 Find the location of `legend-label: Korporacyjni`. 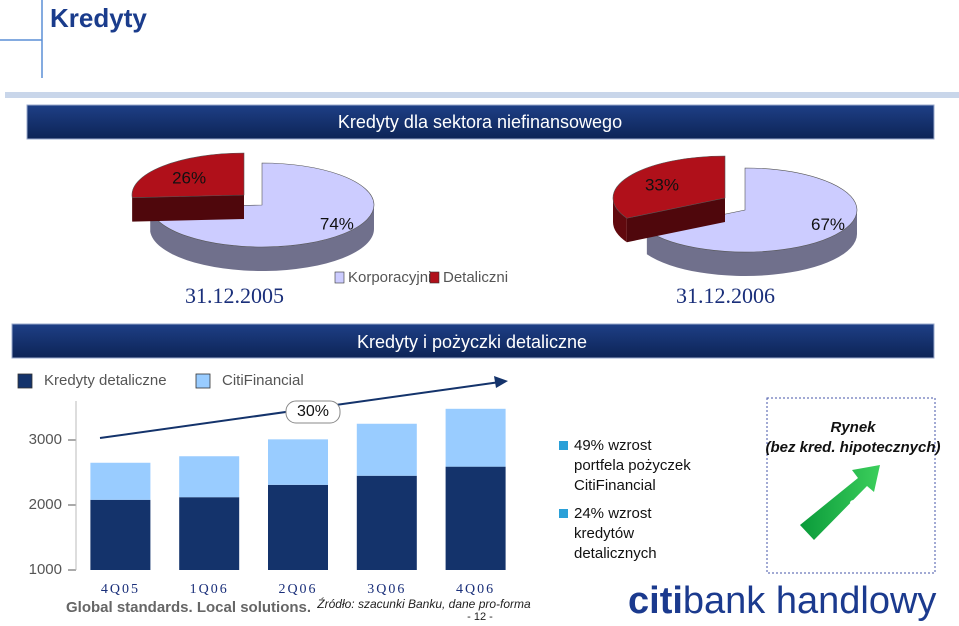

legend-label: Korporacyjni is located at coordinates (389, 277).